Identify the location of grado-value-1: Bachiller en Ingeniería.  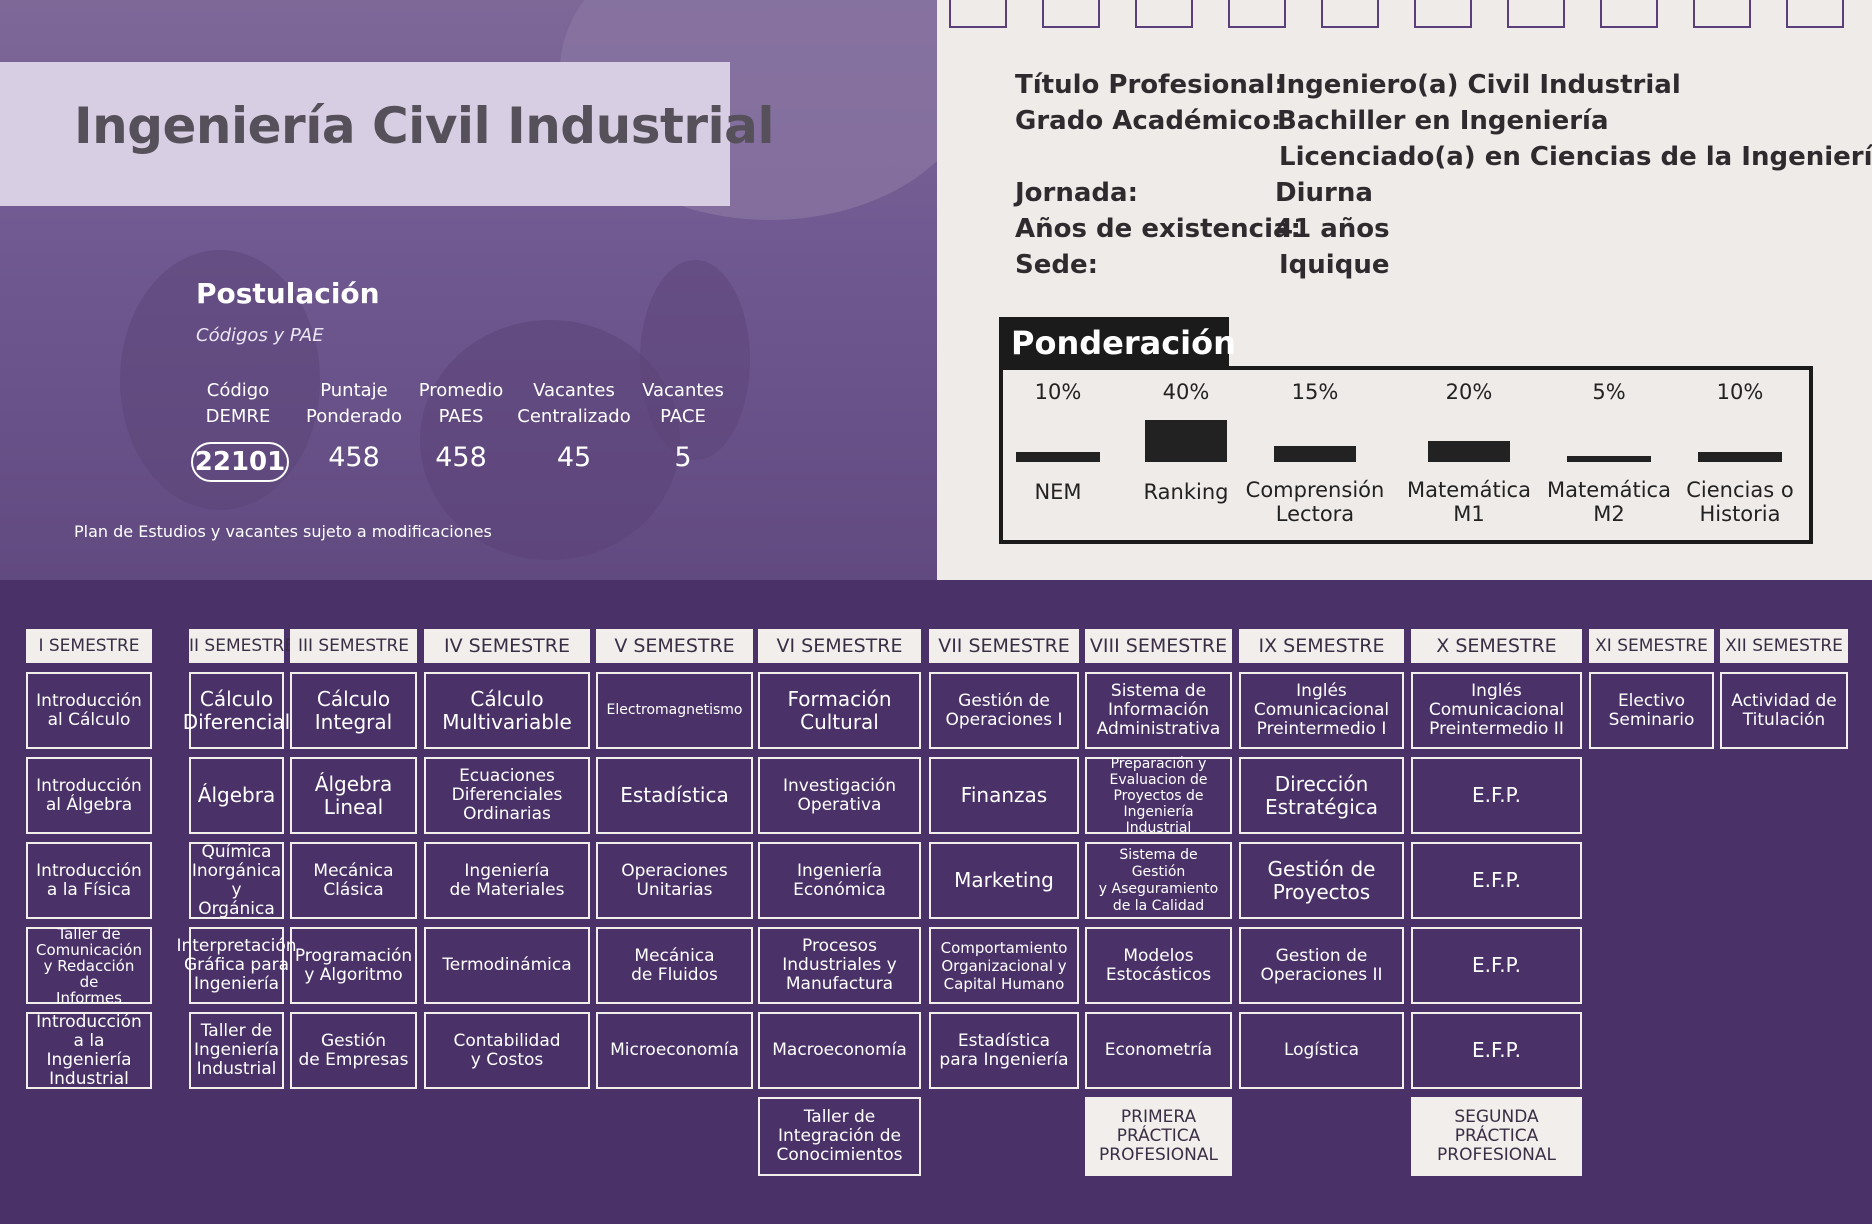
(1443, 121).